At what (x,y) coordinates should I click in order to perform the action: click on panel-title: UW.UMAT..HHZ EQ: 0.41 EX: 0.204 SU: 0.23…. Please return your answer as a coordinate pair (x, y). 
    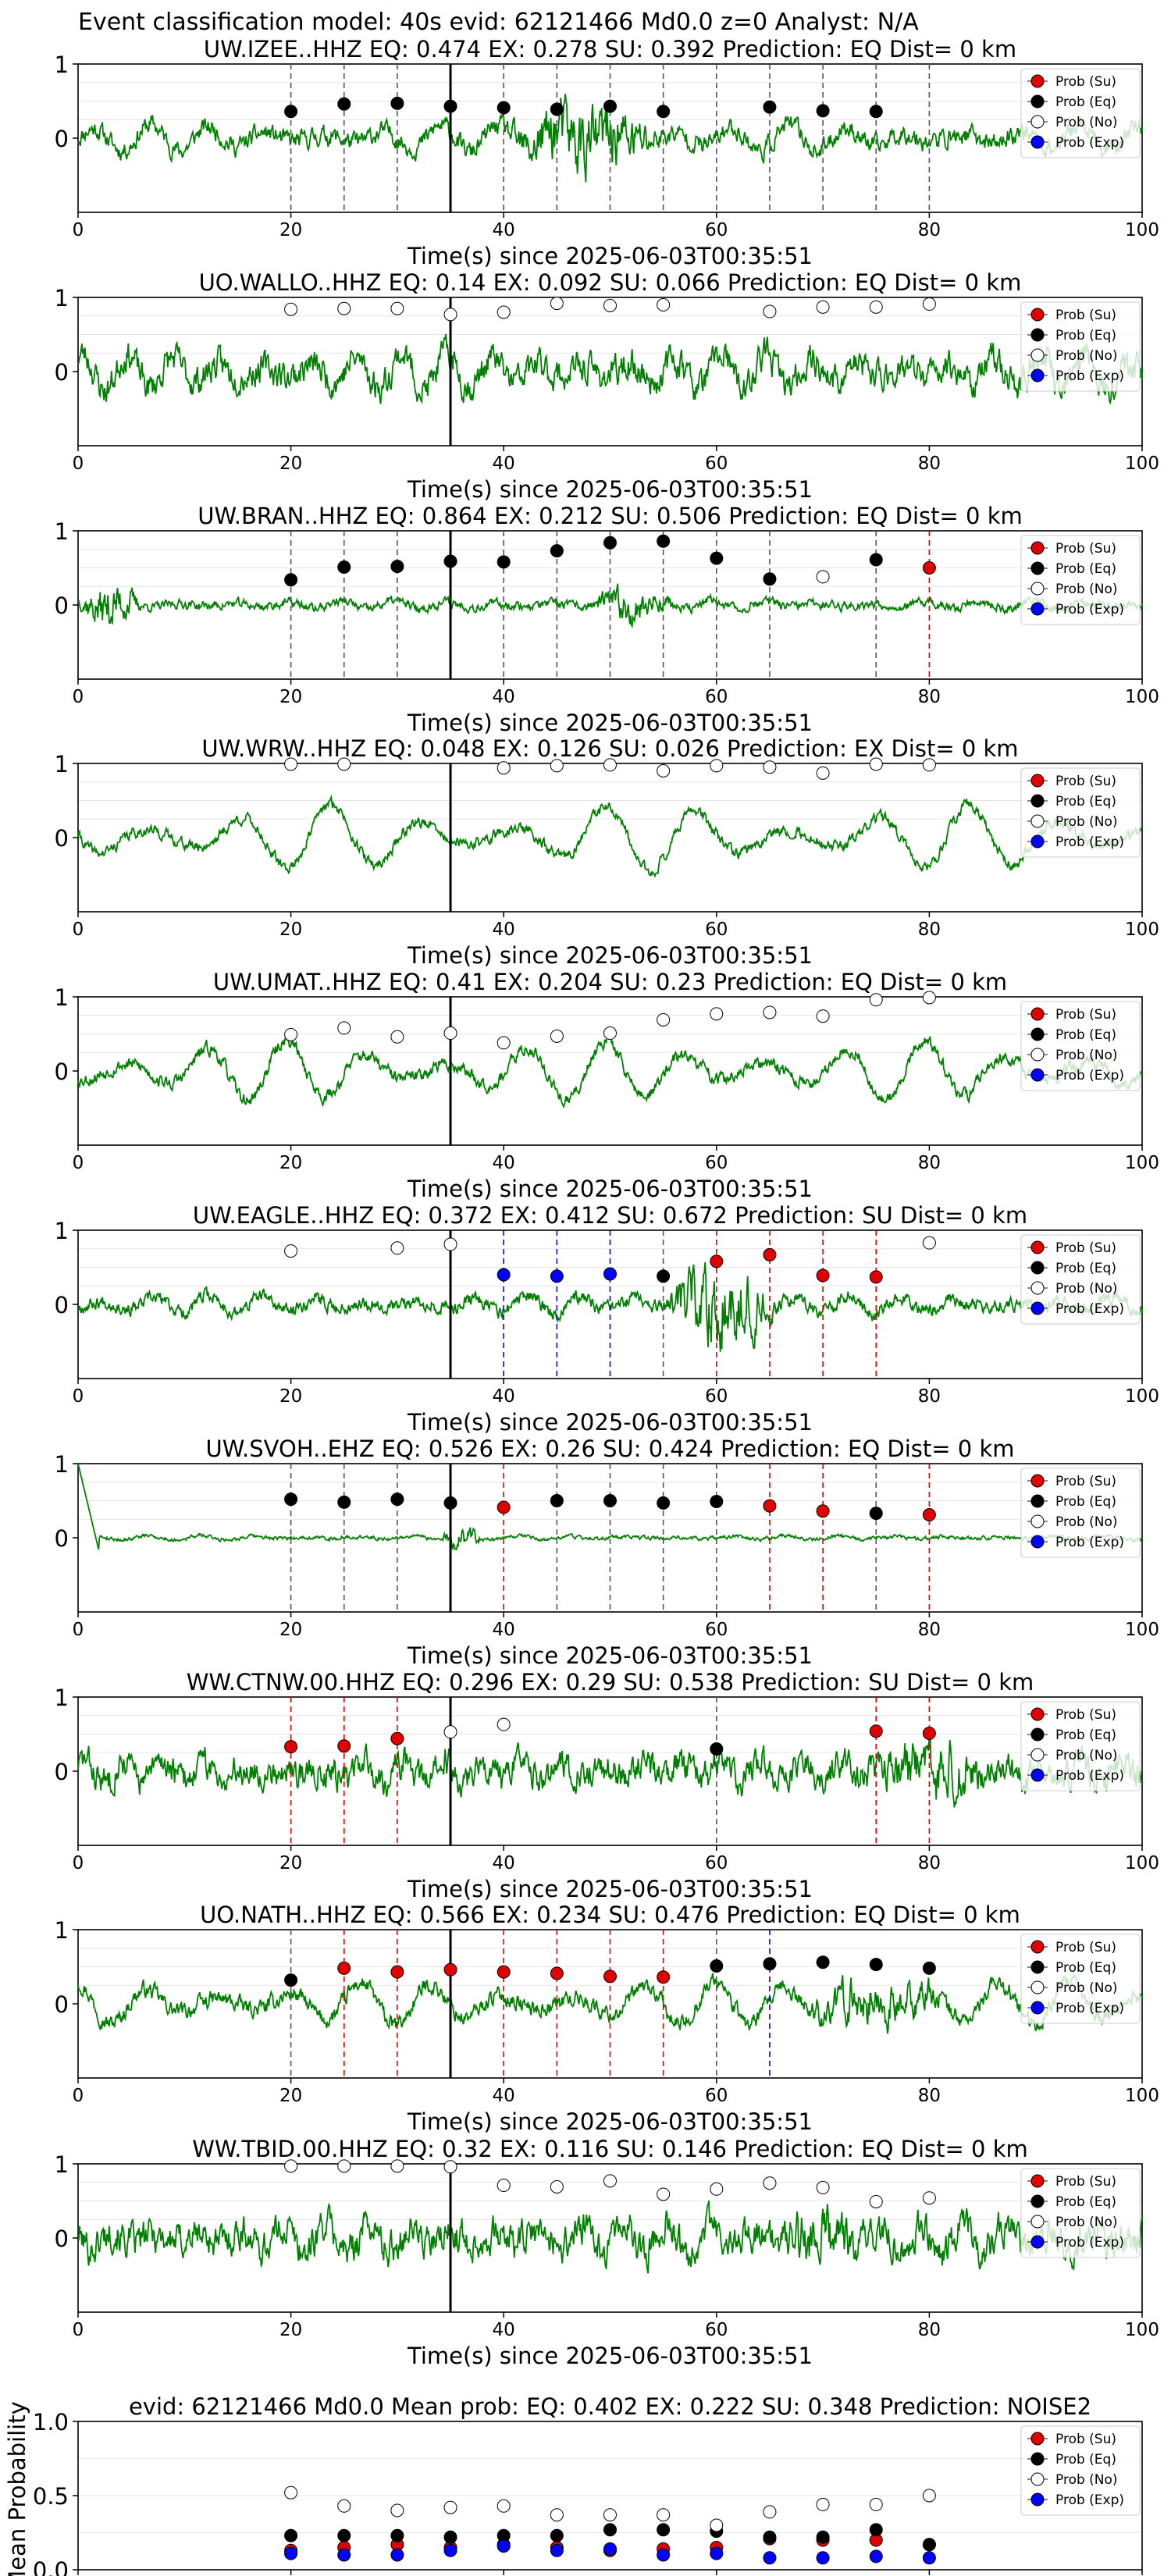
    Looking at the image, I should click on (610, 982).